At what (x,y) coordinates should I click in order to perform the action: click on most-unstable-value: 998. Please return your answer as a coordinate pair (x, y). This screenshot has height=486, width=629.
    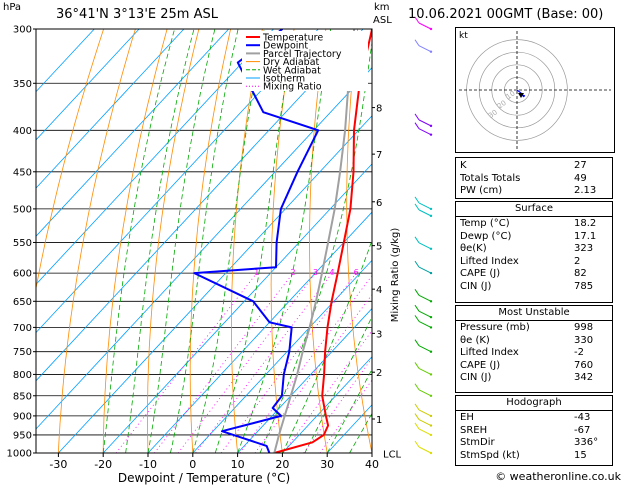
    Looking at the image, I should click on (584, 327).